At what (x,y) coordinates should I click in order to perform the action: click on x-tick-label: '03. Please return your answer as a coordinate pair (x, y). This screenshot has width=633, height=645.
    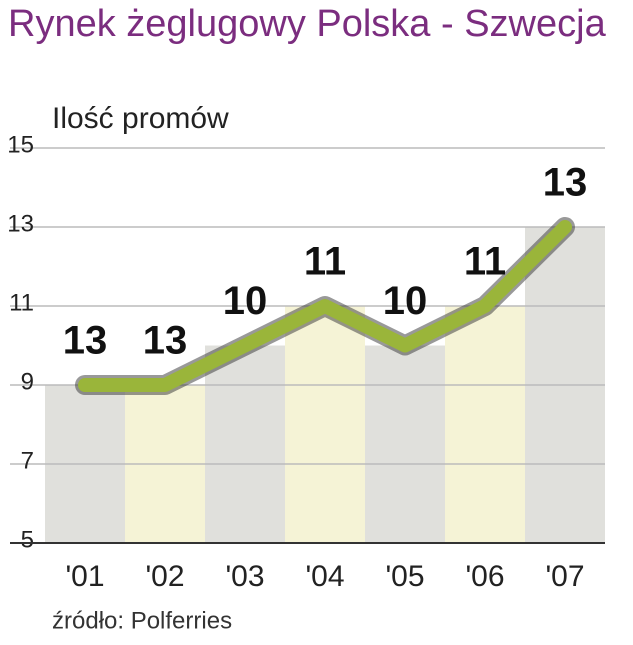
    Looking at the image, I should click on (244, 576).